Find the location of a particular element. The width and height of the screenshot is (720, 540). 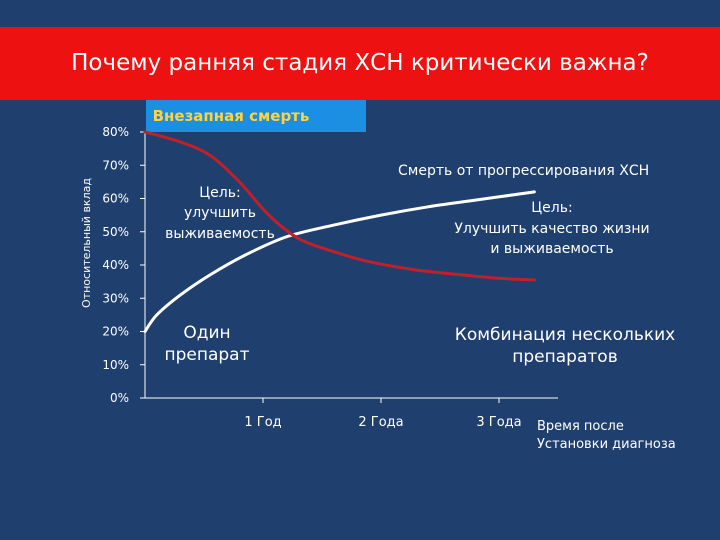

y-ticks: 0% 10% 20% 30% 40% 50% 60% 70% 80% is located at coordinates (123, 265).